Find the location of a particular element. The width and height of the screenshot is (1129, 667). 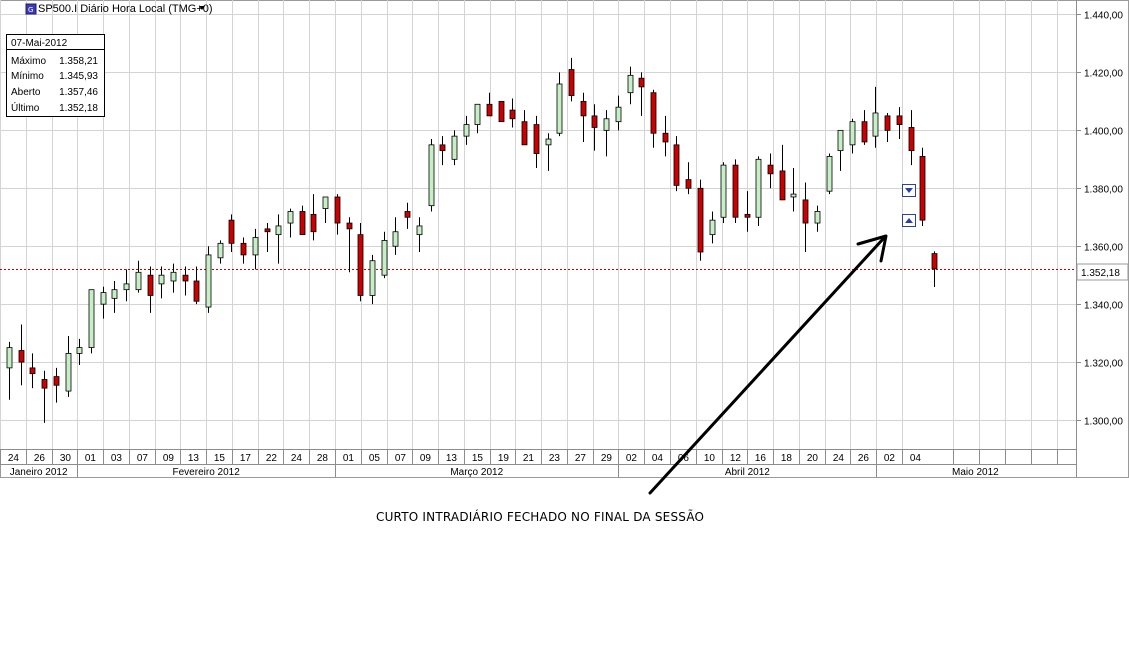

buy-marker is located at coordinates (909, 220).